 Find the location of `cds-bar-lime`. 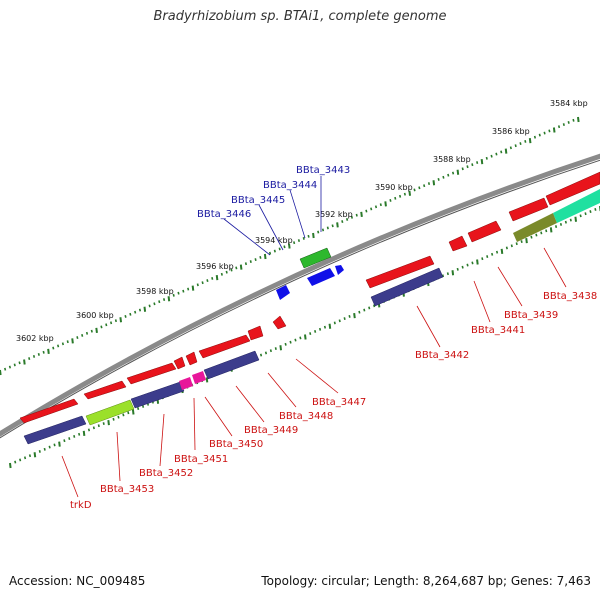

cds-bar-lime is located at coordinates (110, 412).